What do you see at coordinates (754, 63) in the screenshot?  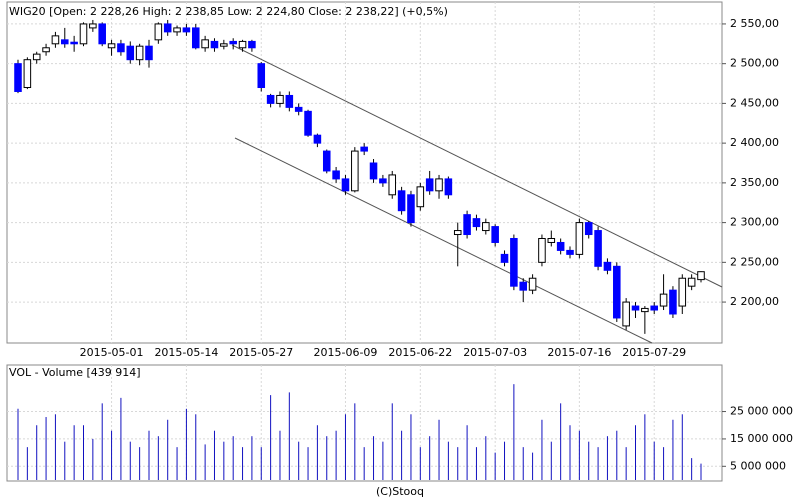 I see `y-tick-label: 2 500,00` at bounding box center [754, 63].